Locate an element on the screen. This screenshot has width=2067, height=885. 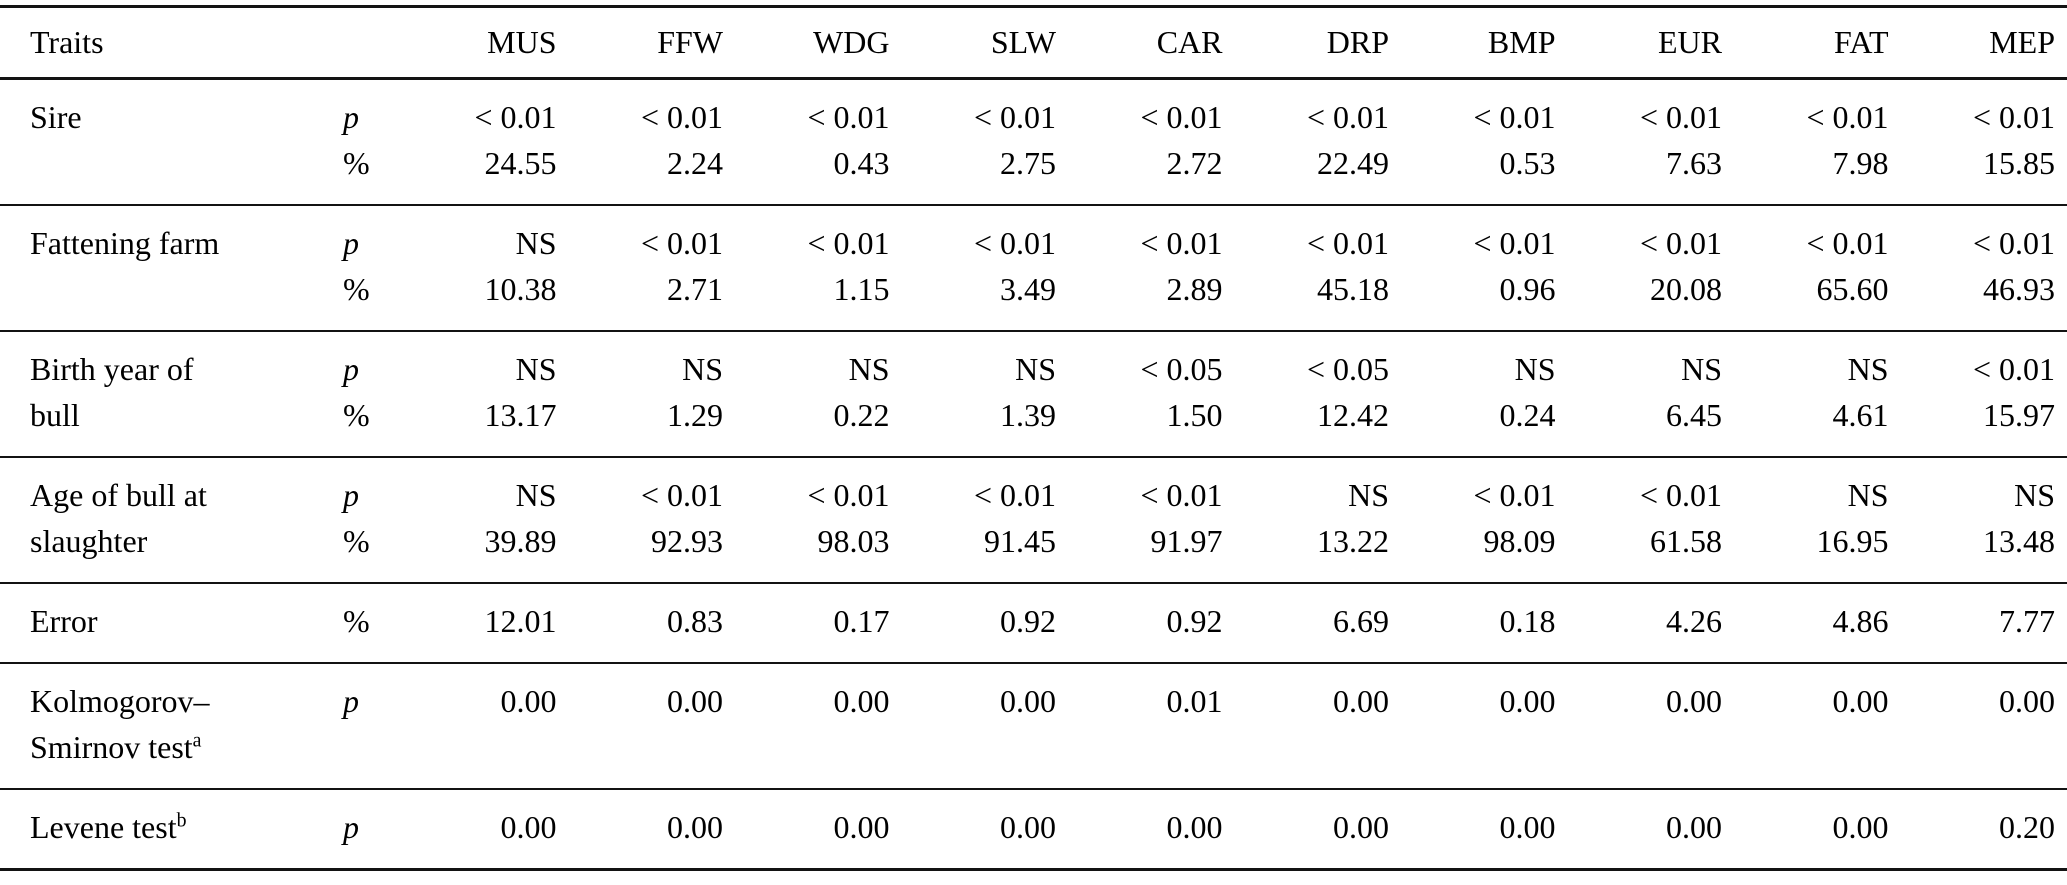
value-cell: 0.18 is located at coordinates (1527, 621).